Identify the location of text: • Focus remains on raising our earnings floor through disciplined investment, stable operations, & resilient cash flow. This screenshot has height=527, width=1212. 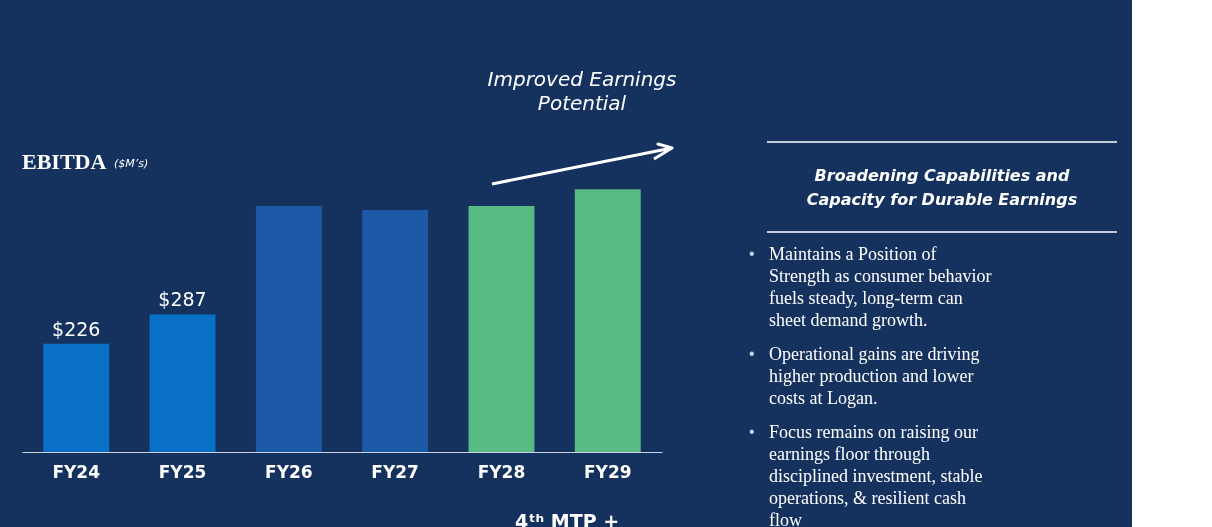
(866, 474).